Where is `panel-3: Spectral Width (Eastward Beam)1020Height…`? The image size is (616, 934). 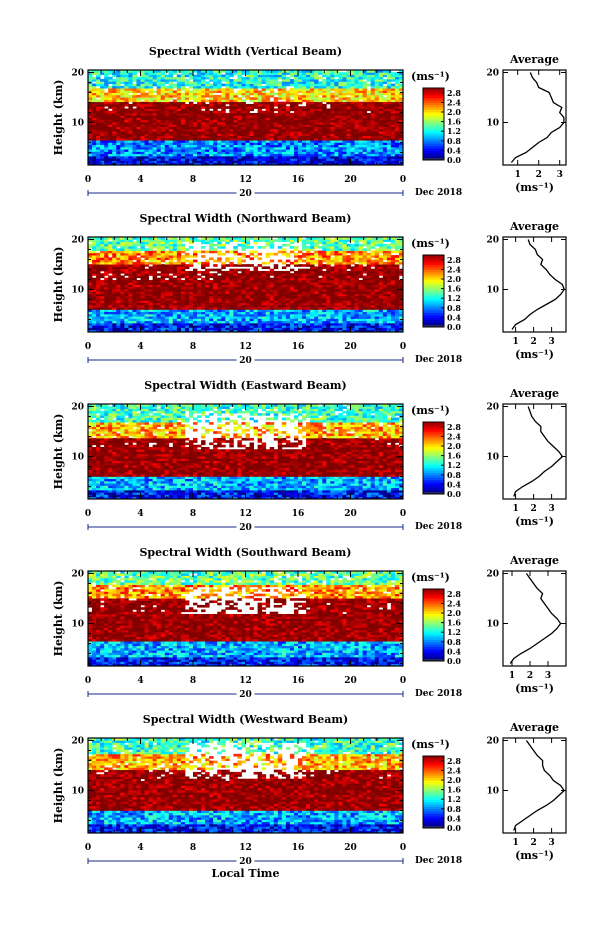 panel-3: Spectral Width (Eastward Beam)1020Height… is located at coordinates (309, 456).